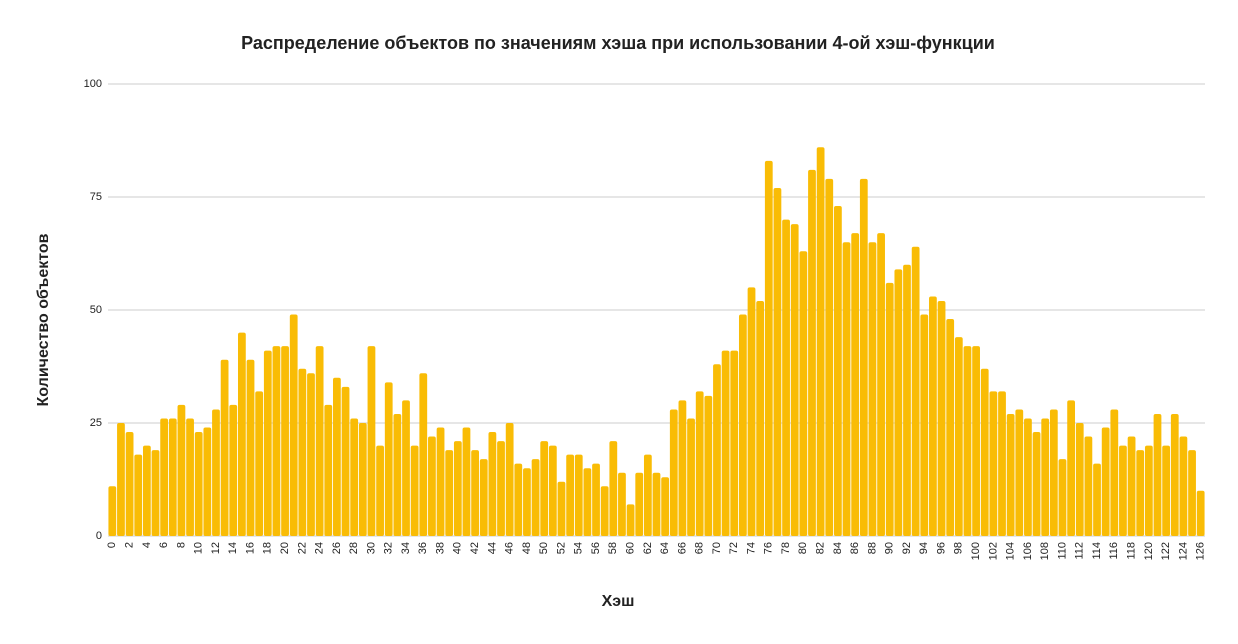 This screenshot has height=644, width=1238. I want to click on x-tick-label: 36, so click(423, 548).